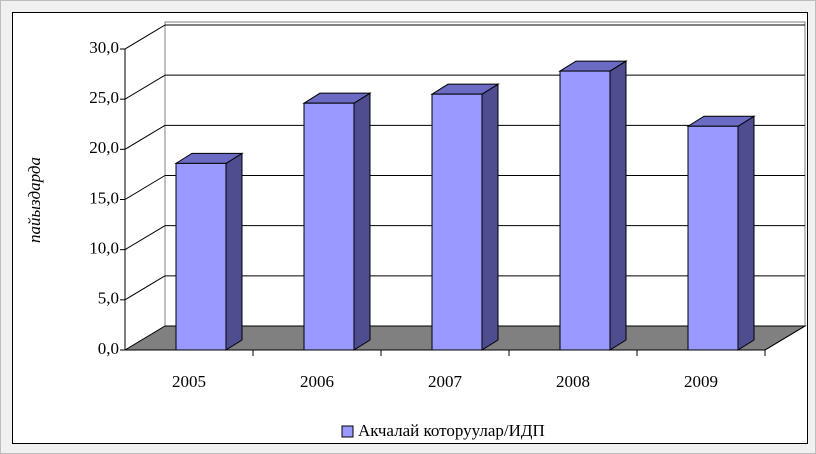 This screenshot has width=816, height=454. Describe the element at coordinates (108, 348) in the screenshot. I see `y-tick-label: 0,0` at that location.